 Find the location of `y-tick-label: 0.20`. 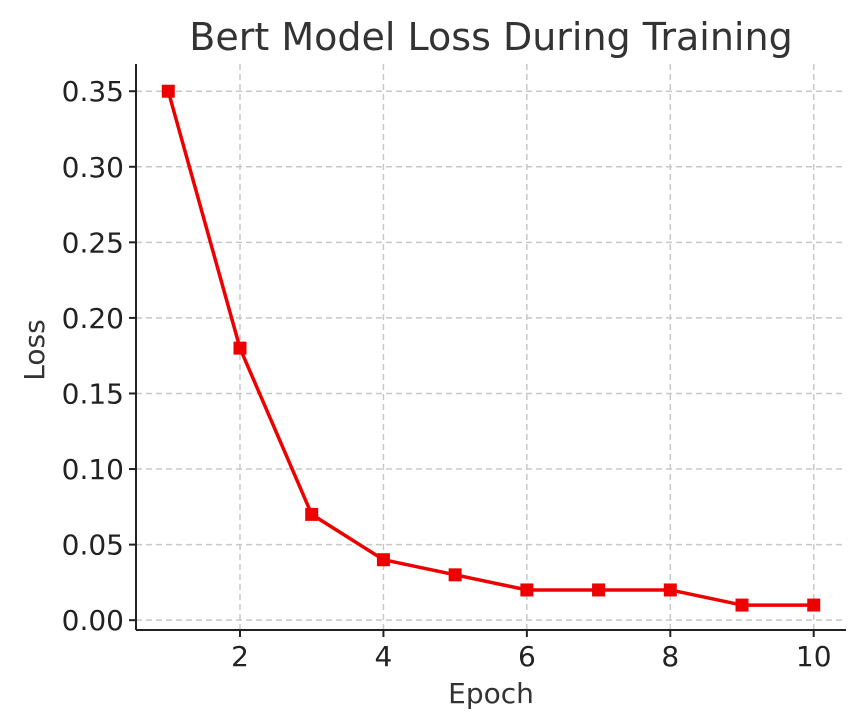

y-tick-label: 0.20 is located at coordinates (93, 318).